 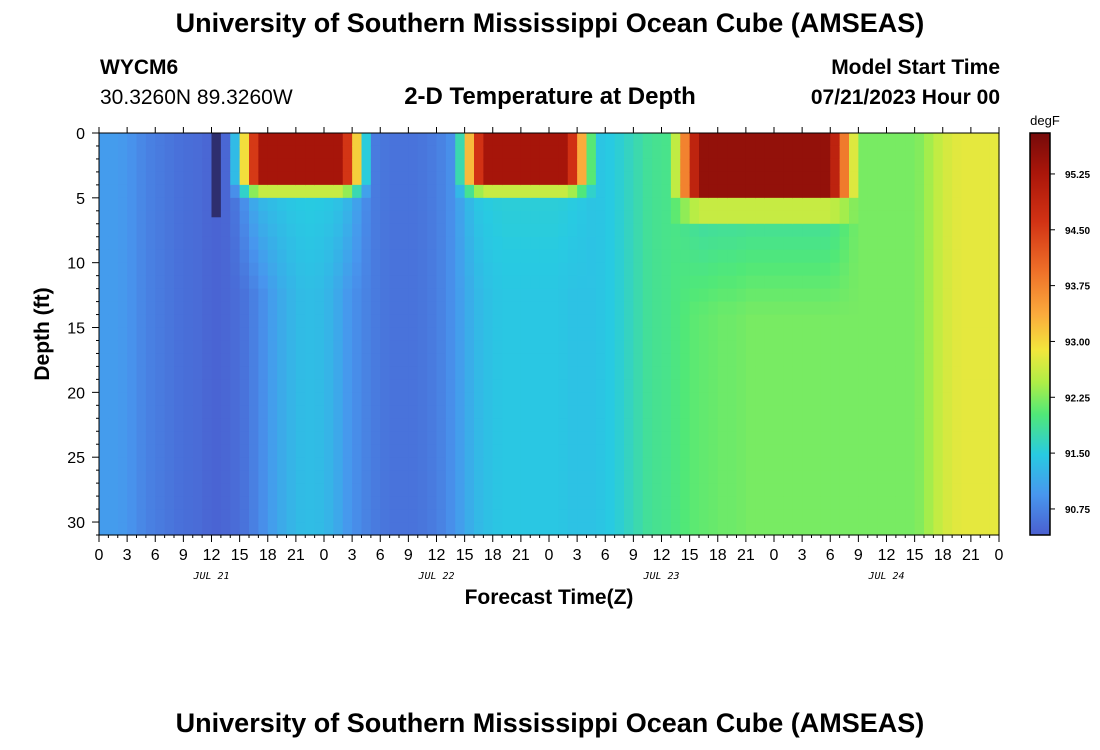 What do you see at coordinates (885, 576) in the screenshot?
I see `date-label: JUL 24` at bounding box center [885, 576].